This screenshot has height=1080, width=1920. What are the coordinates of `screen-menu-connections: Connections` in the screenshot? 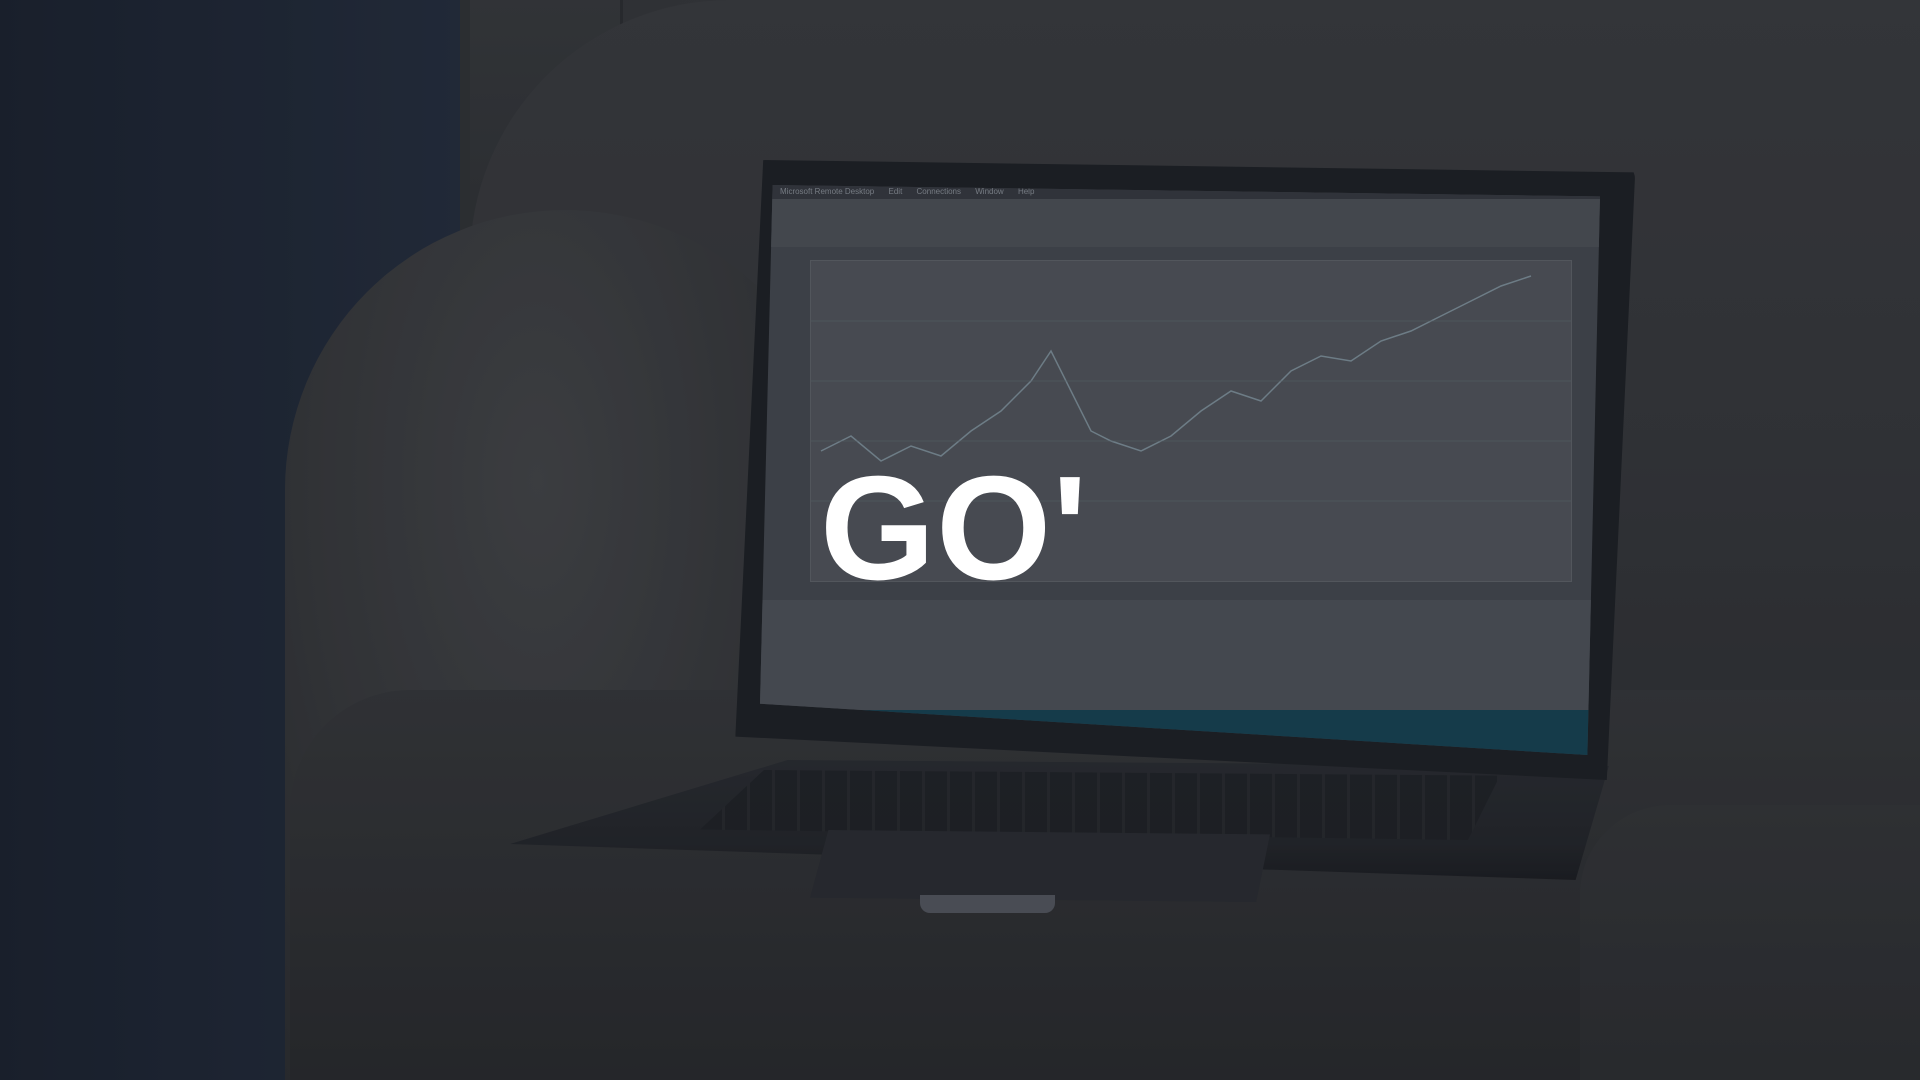 It's located at (939, 191).